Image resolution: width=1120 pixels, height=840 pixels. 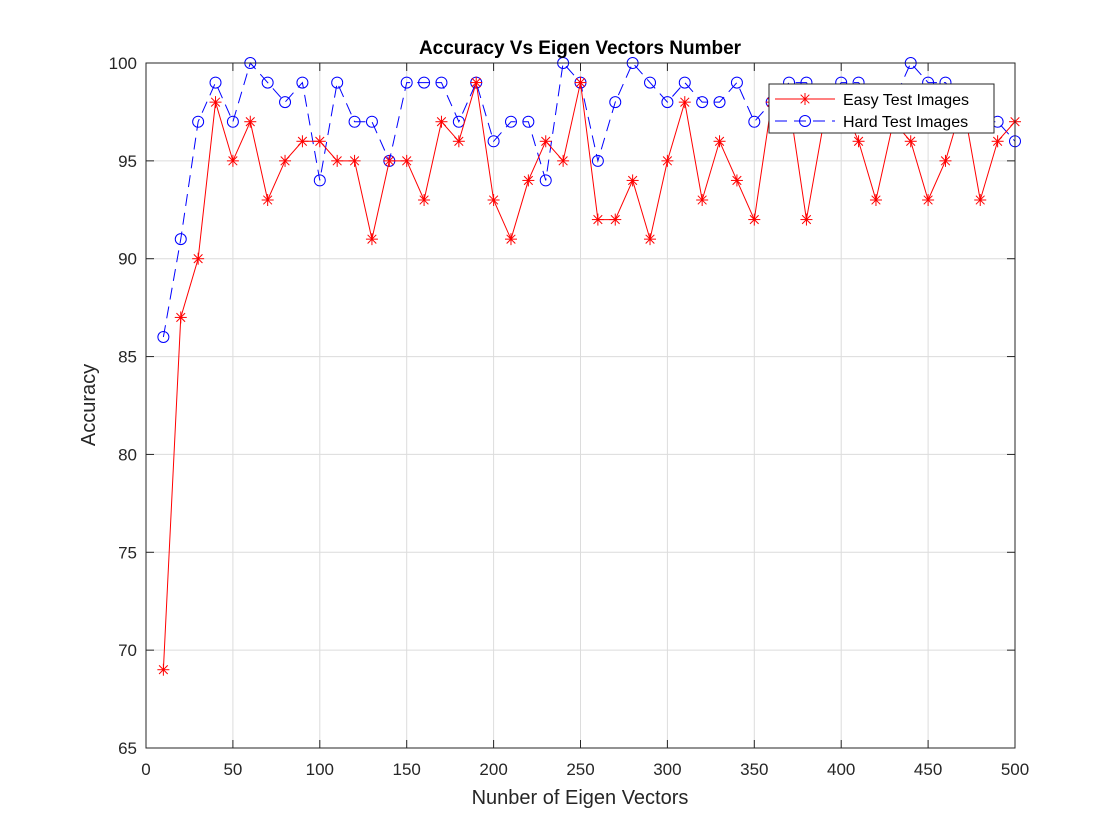 I want to click on x-tick-label: 500, so click(x=1015, y=769).